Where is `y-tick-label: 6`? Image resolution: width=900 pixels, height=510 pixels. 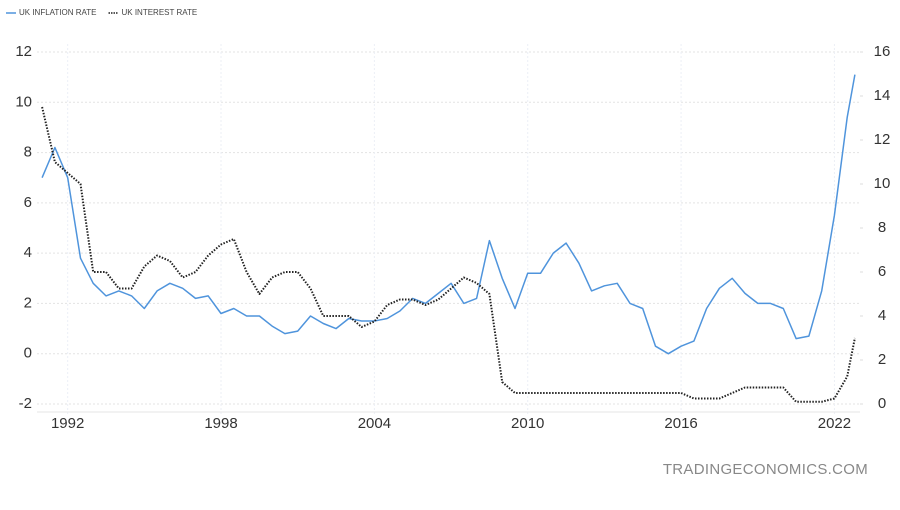
y-tick-label: 6 is located at coordinates (28, 202).